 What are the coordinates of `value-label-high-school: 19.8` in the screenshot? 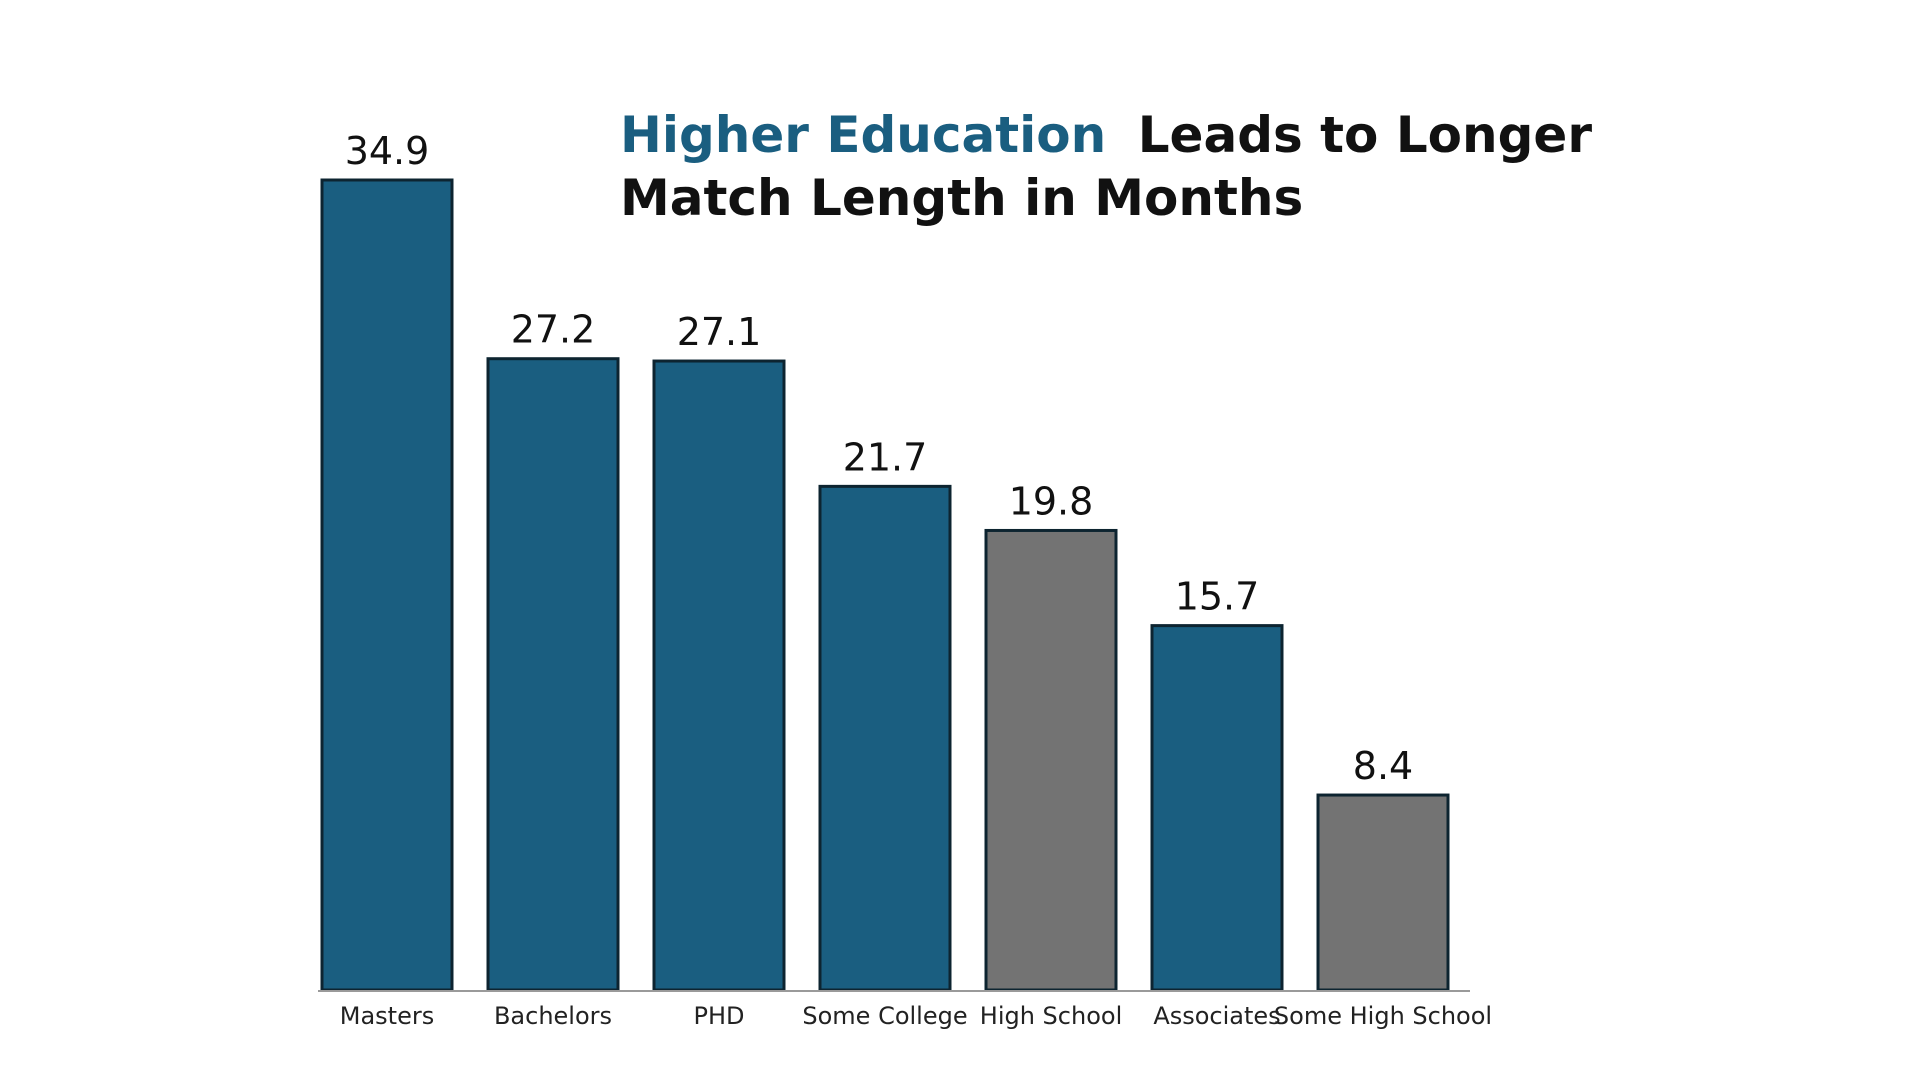 It's located at (1051, 501).